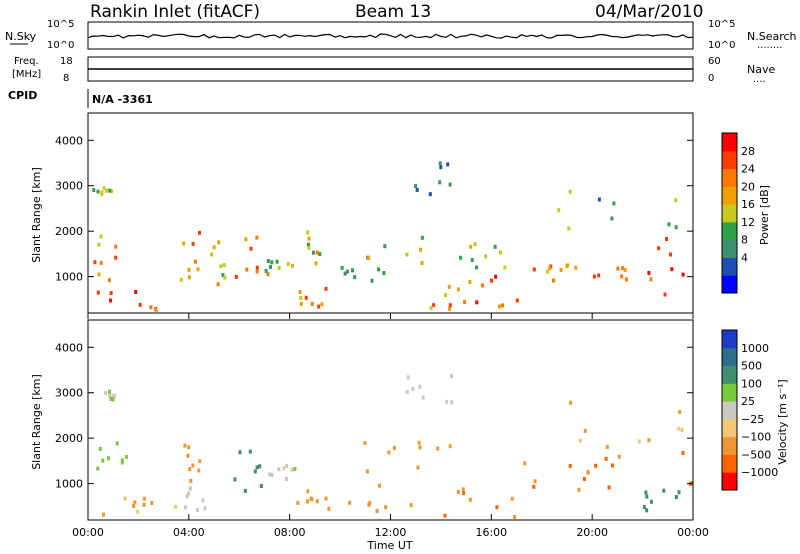 The height and width of the screenshot is (554, 800). I want to click on power-ytick-label: 2000, so click(69, 231).